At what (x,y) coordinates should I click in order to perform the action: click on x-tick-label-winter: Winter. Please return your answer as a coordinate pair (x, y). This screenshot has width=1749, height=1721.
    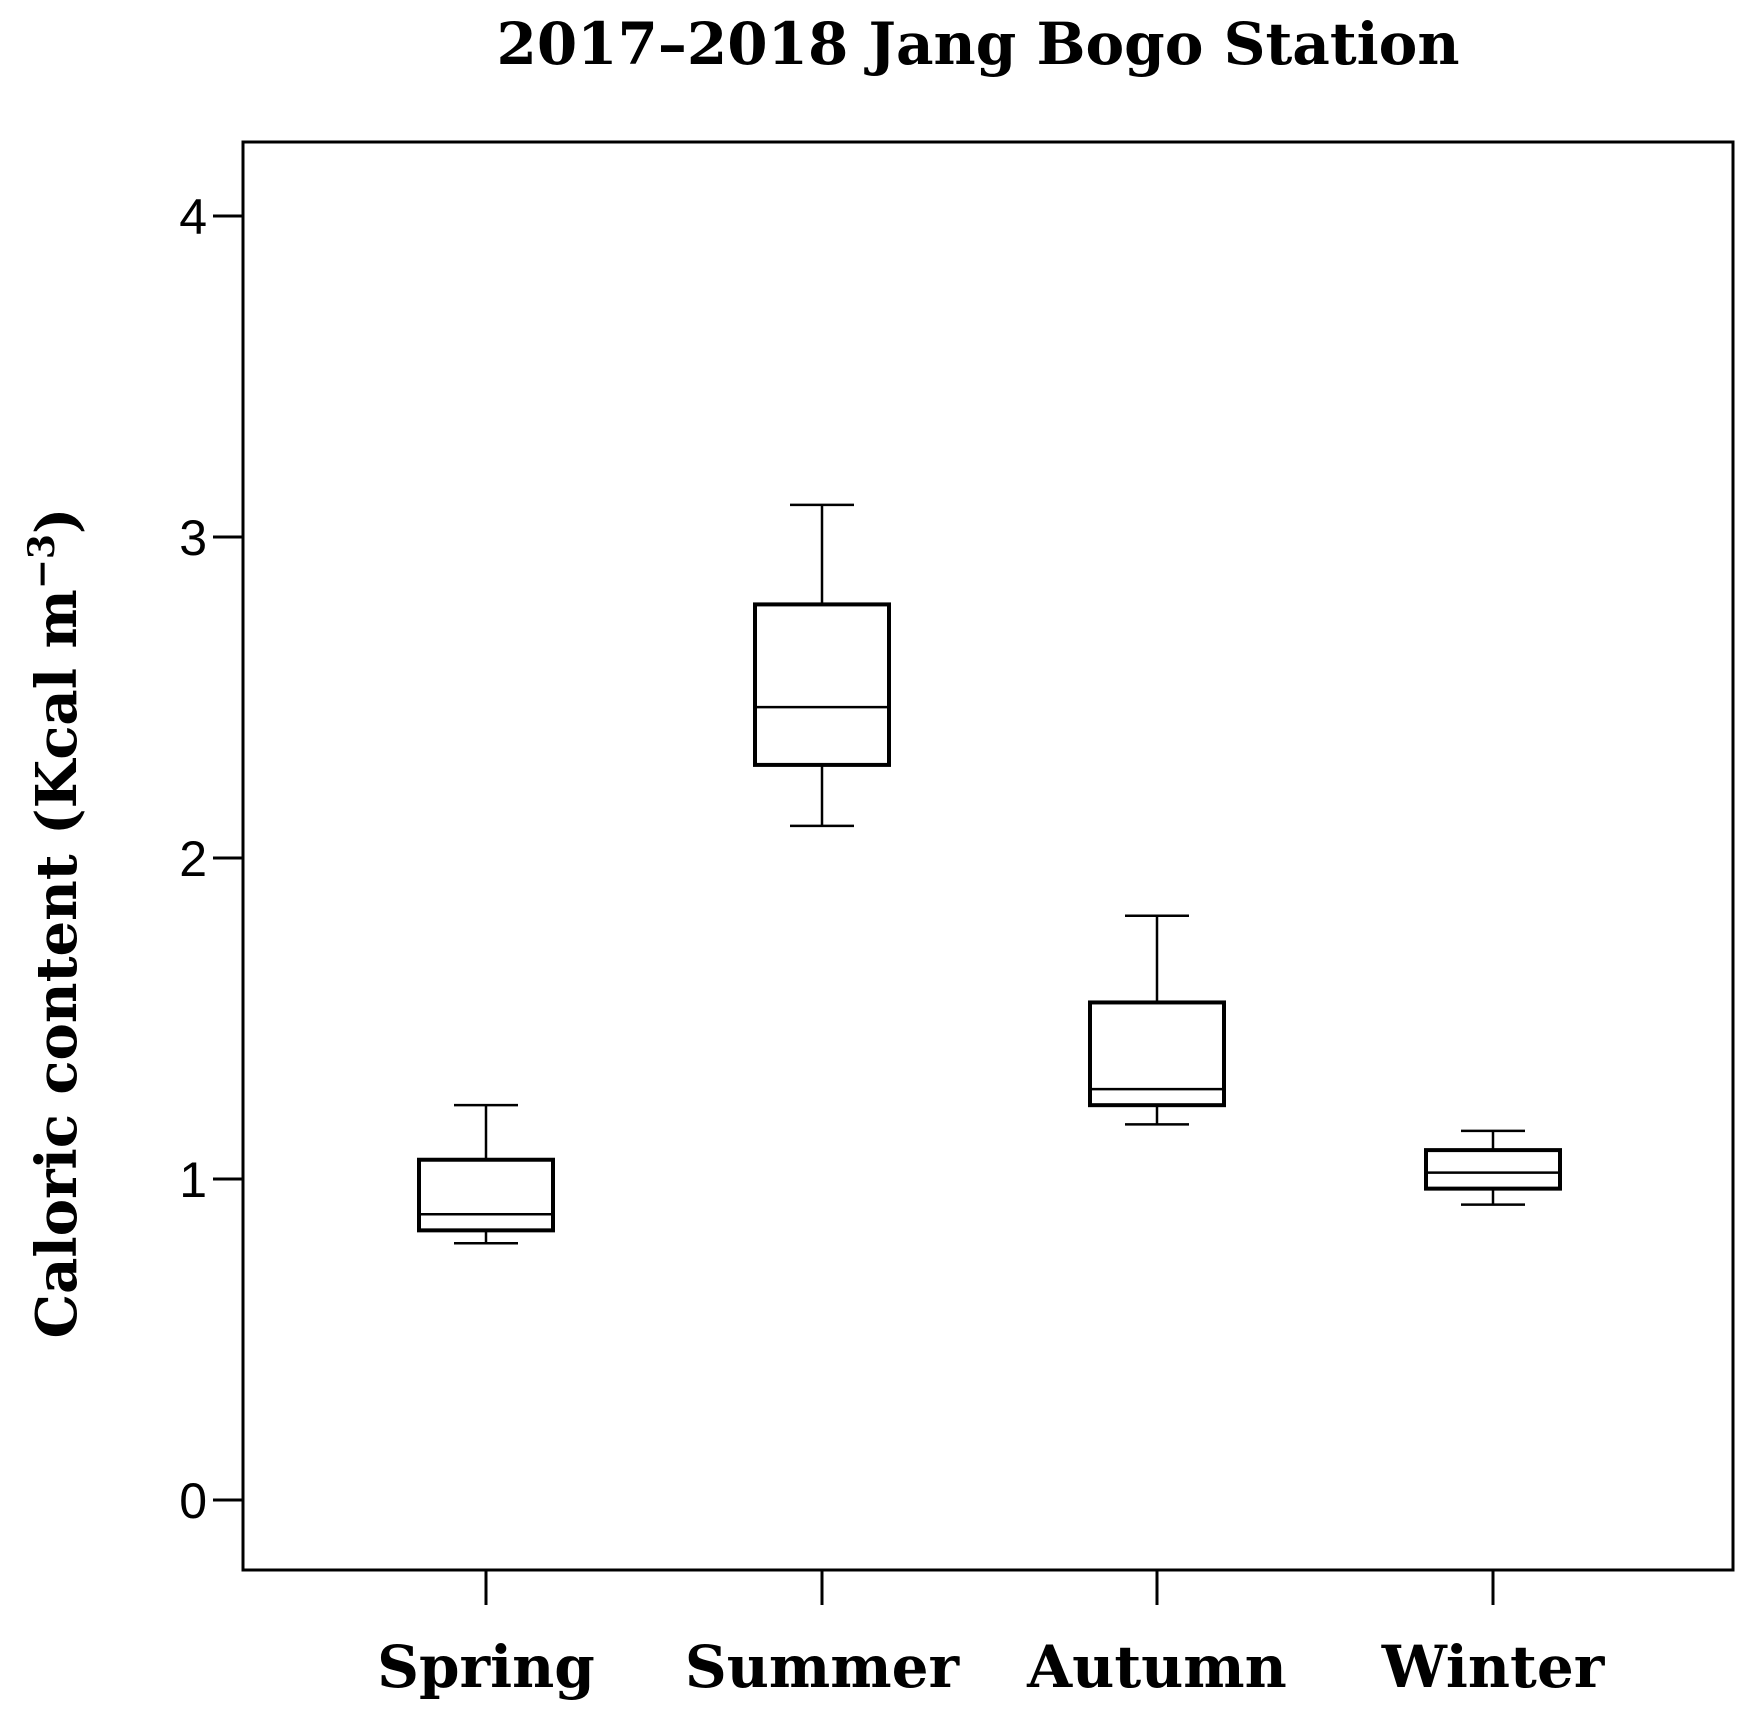
    Looking at the image, I should click on (1493, 1667).